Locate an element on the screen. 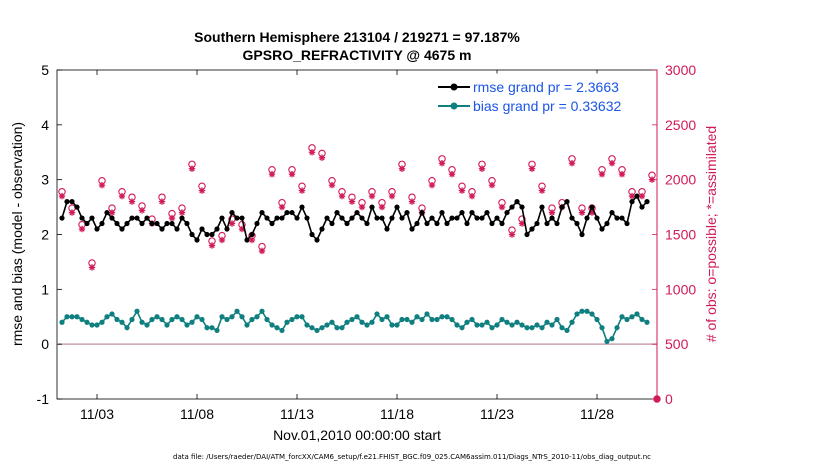  left-tick-label: 0 is located at coordinates (45, 344).